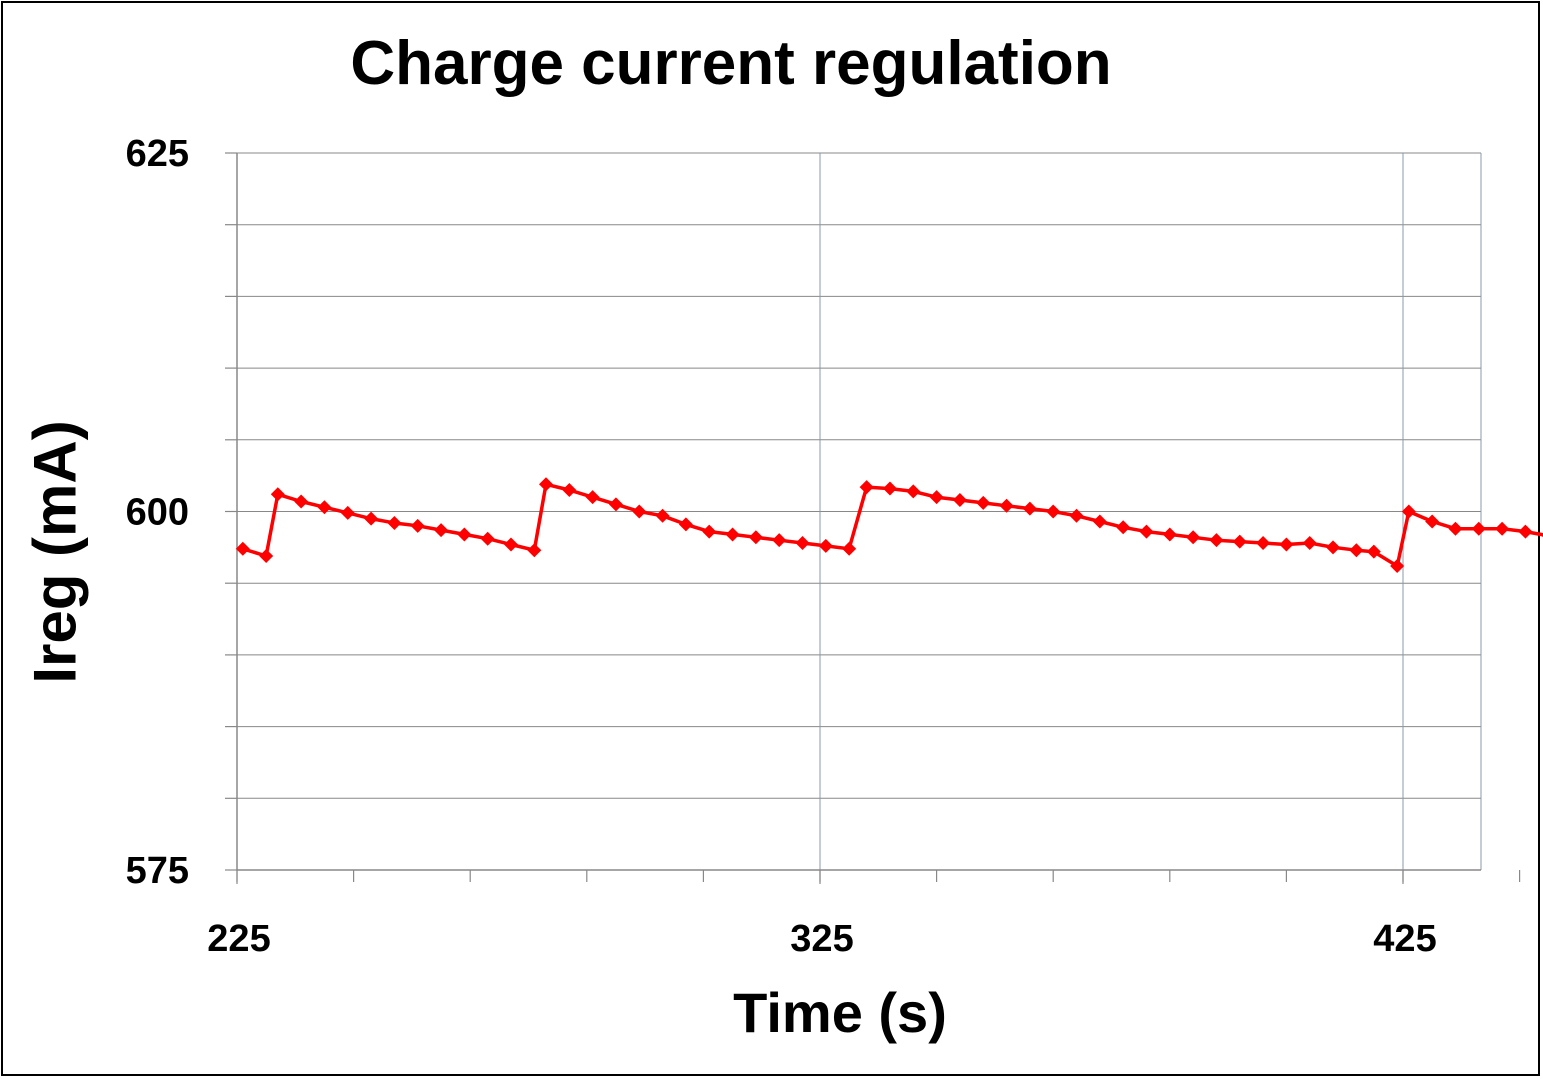  What do you see at coordinates (157, 513) in the screenshot?
I see `y-tick-label: 600` at bounding box center [157, 513].